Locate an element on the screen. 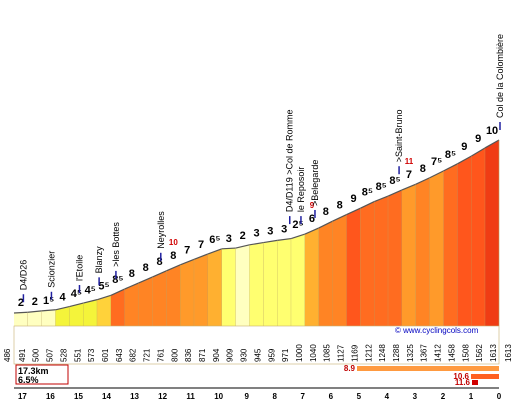  km-tick-label: 7 is located at coordinates (303, 396).